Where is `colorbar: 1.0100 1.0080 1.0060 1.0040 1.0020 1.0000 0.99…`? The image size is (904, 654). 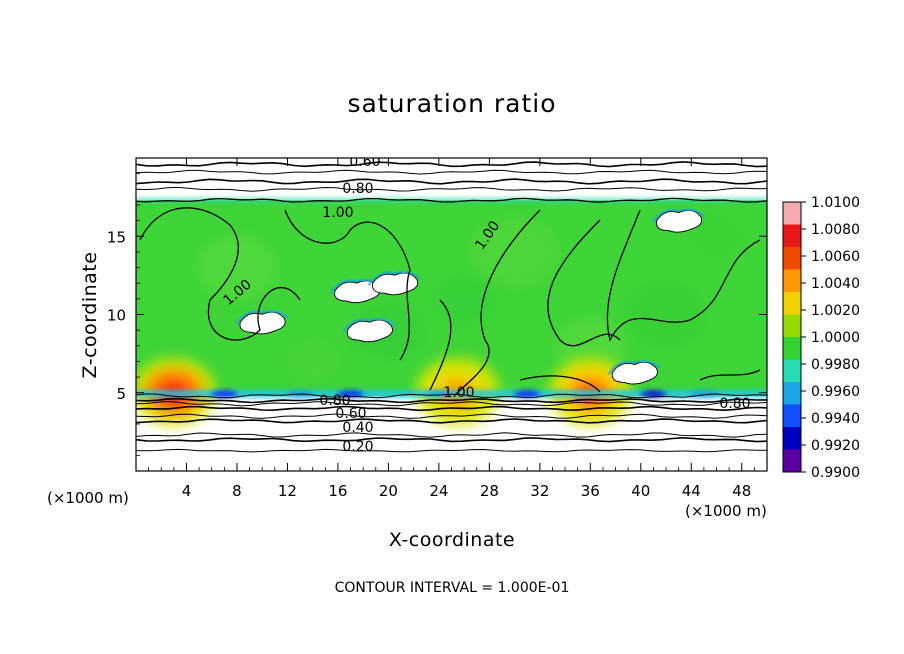
colorbar: 1.0100 1.0080 1.0060 1.0040 1.0020 1.0000 0.99… is located at coordinates (821, 338).